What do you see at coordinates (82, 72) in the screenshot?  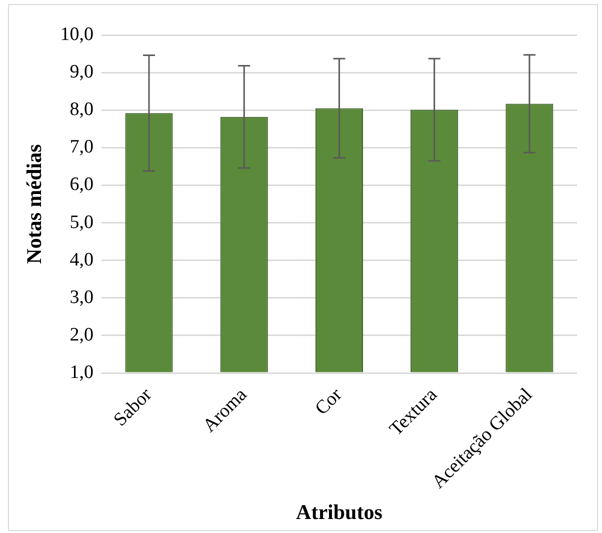 I see `y-tick-label: 9,0` at bounding box center [82, 72].